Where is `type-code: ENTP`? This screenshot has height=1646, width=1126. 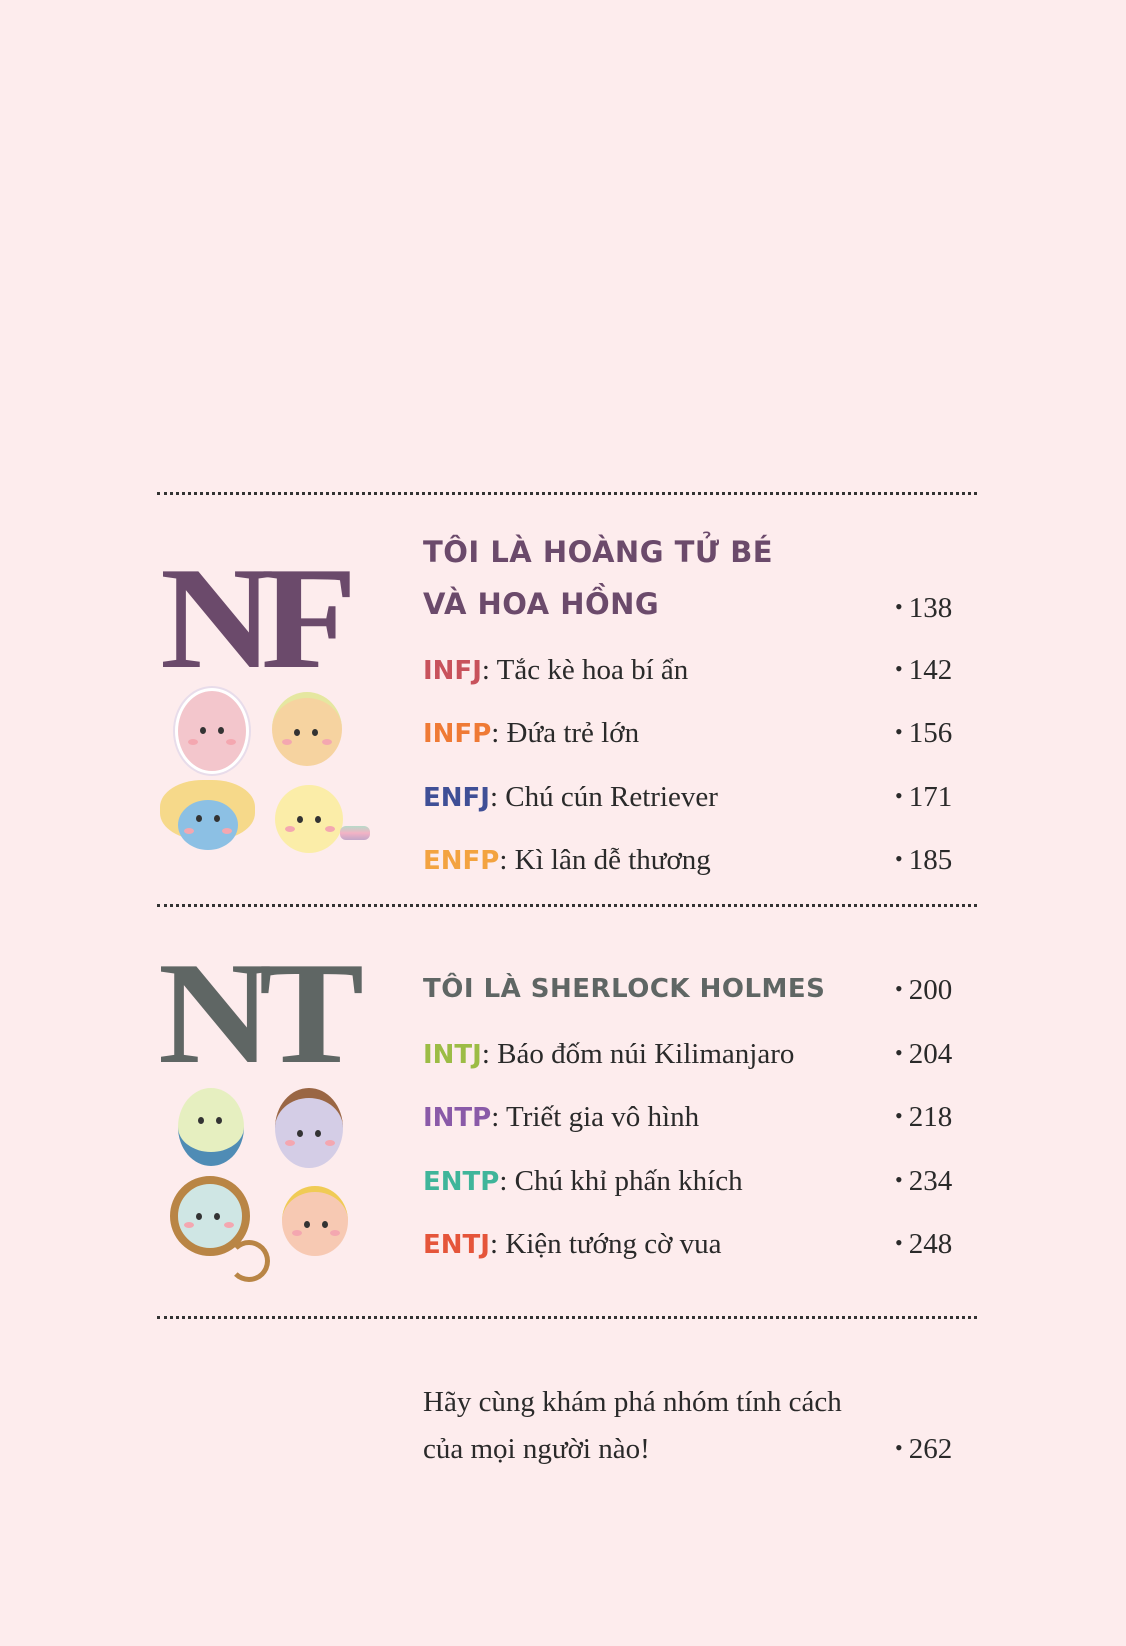
type-code: ENTP is located at coordinates (461, 1182).